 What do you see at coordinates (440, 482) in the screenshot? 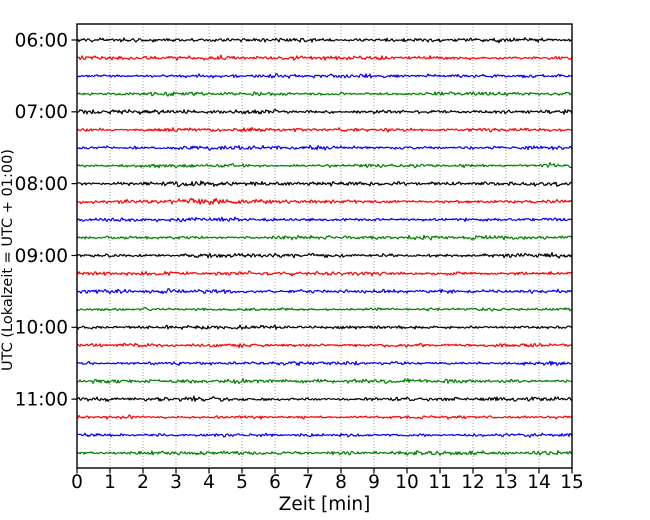
I see `x-tick-label: 11` at bounding box center [440, 482].